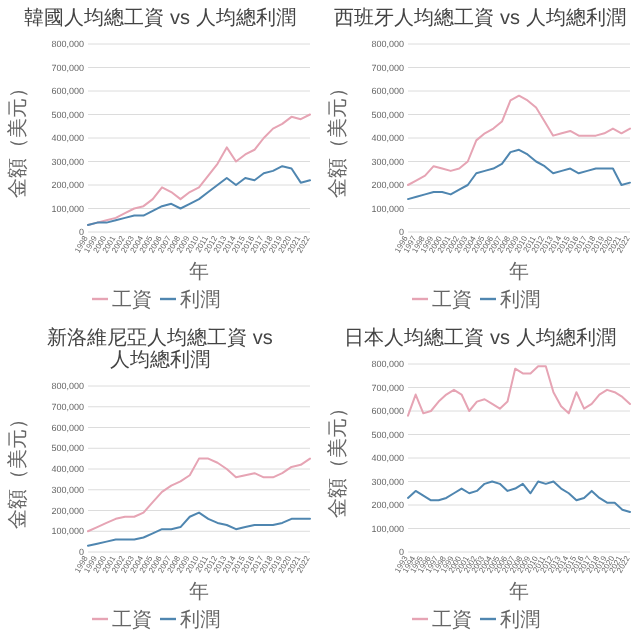 This screenshot has width=640, height=640. I want to click on chart-title: 新洛維尼亞人均總工資 vs 人均總利潤, so click(160, 349).